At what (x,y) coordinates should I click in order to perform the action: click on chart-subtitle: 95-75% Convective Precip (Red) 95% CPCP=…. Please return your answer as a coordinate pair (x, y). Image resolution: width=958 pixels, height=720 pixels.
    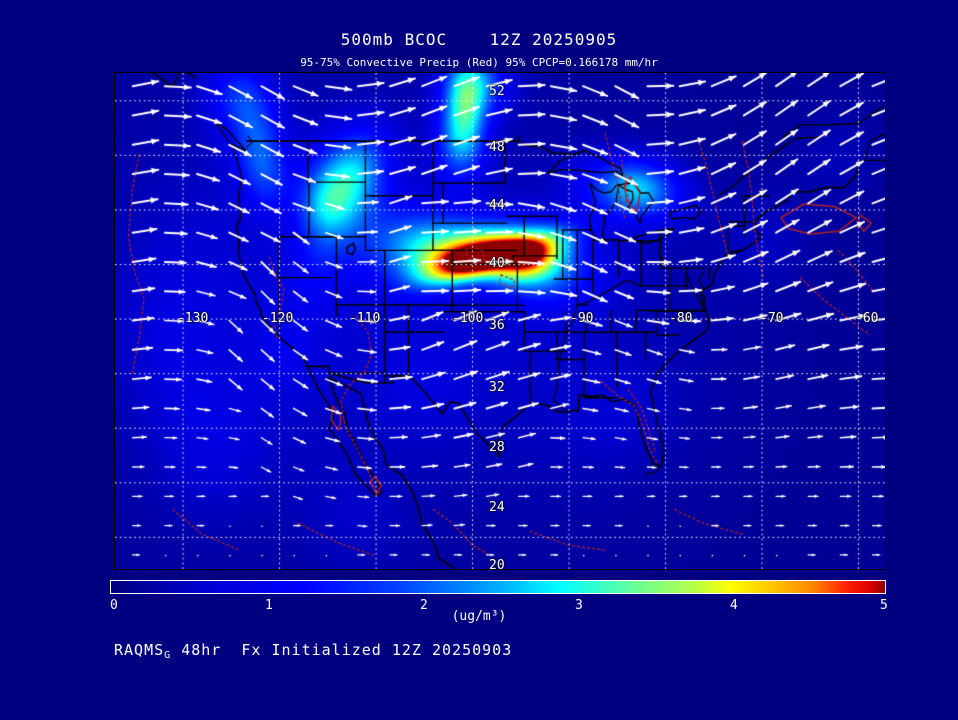
    Looking at the image, I should click on (479, 62).